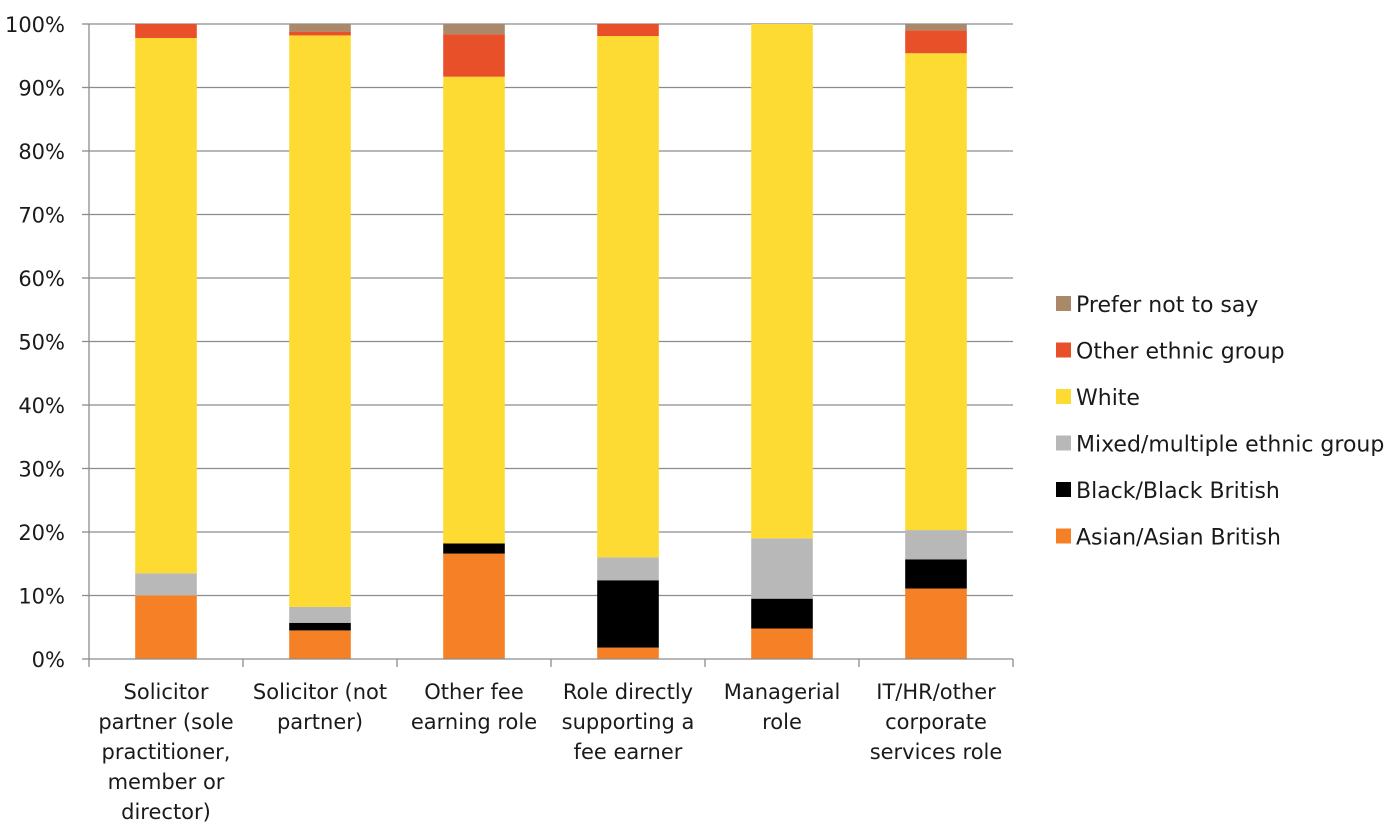  I want to click on y-tick-label: 20%, so click(41, 533).